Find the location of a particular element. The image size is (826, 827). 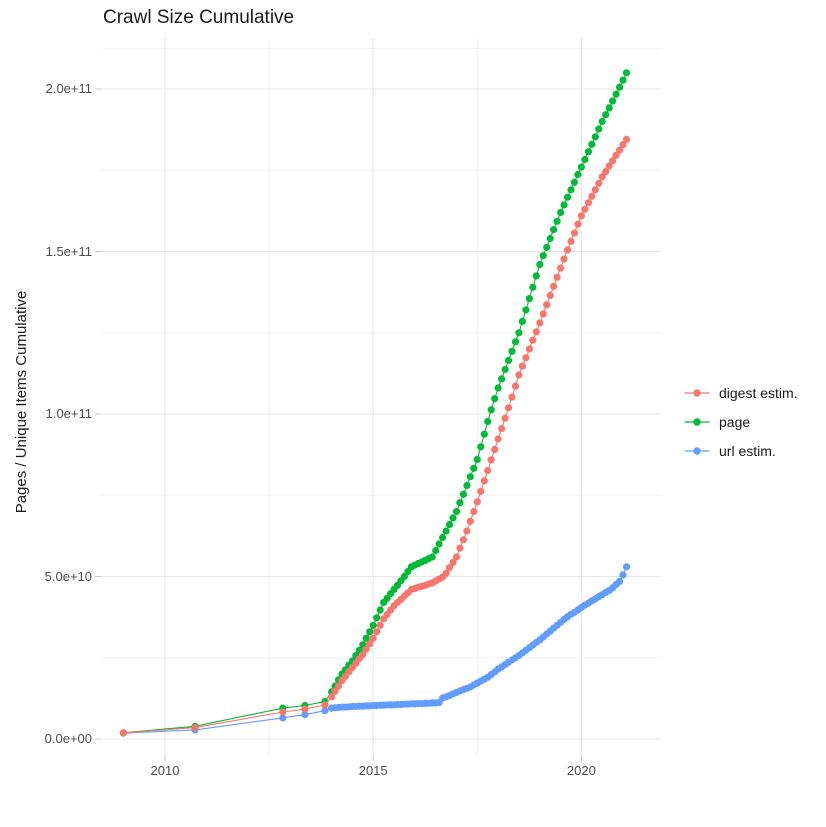

y-tick-label: 1.5e+11 is located at coordinates (68, 251).